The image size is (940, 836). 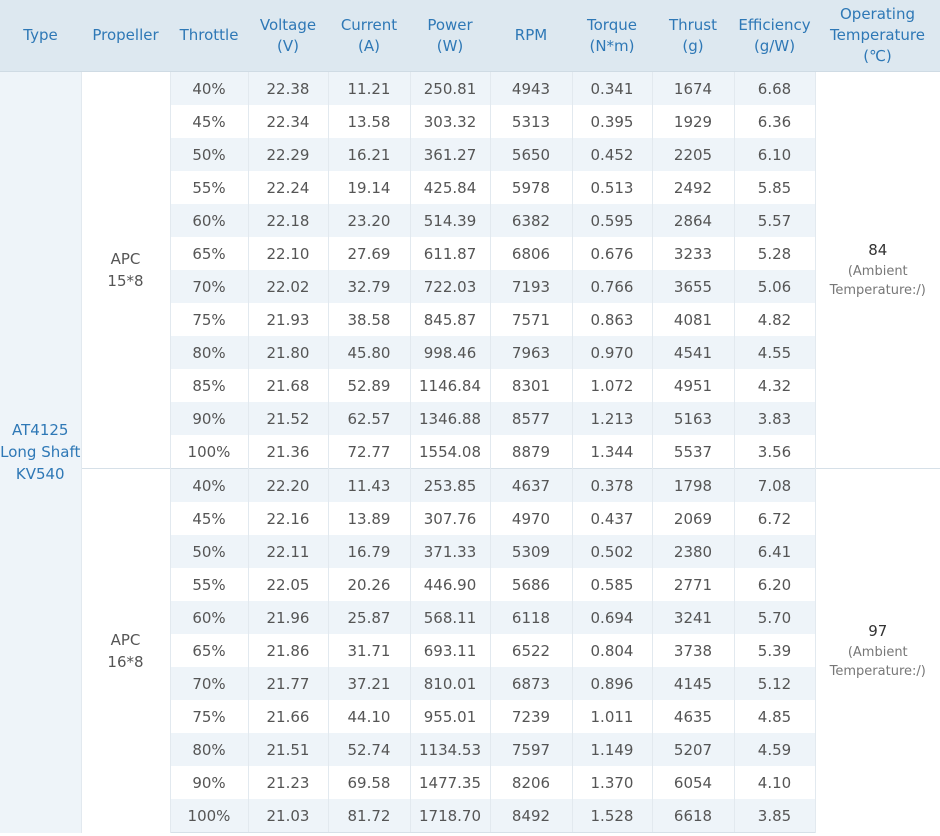 What do you see at coordinates (693, 485) in the screenshot?
I see `cell-thrust: 1798` at bounding box center [693, 485].